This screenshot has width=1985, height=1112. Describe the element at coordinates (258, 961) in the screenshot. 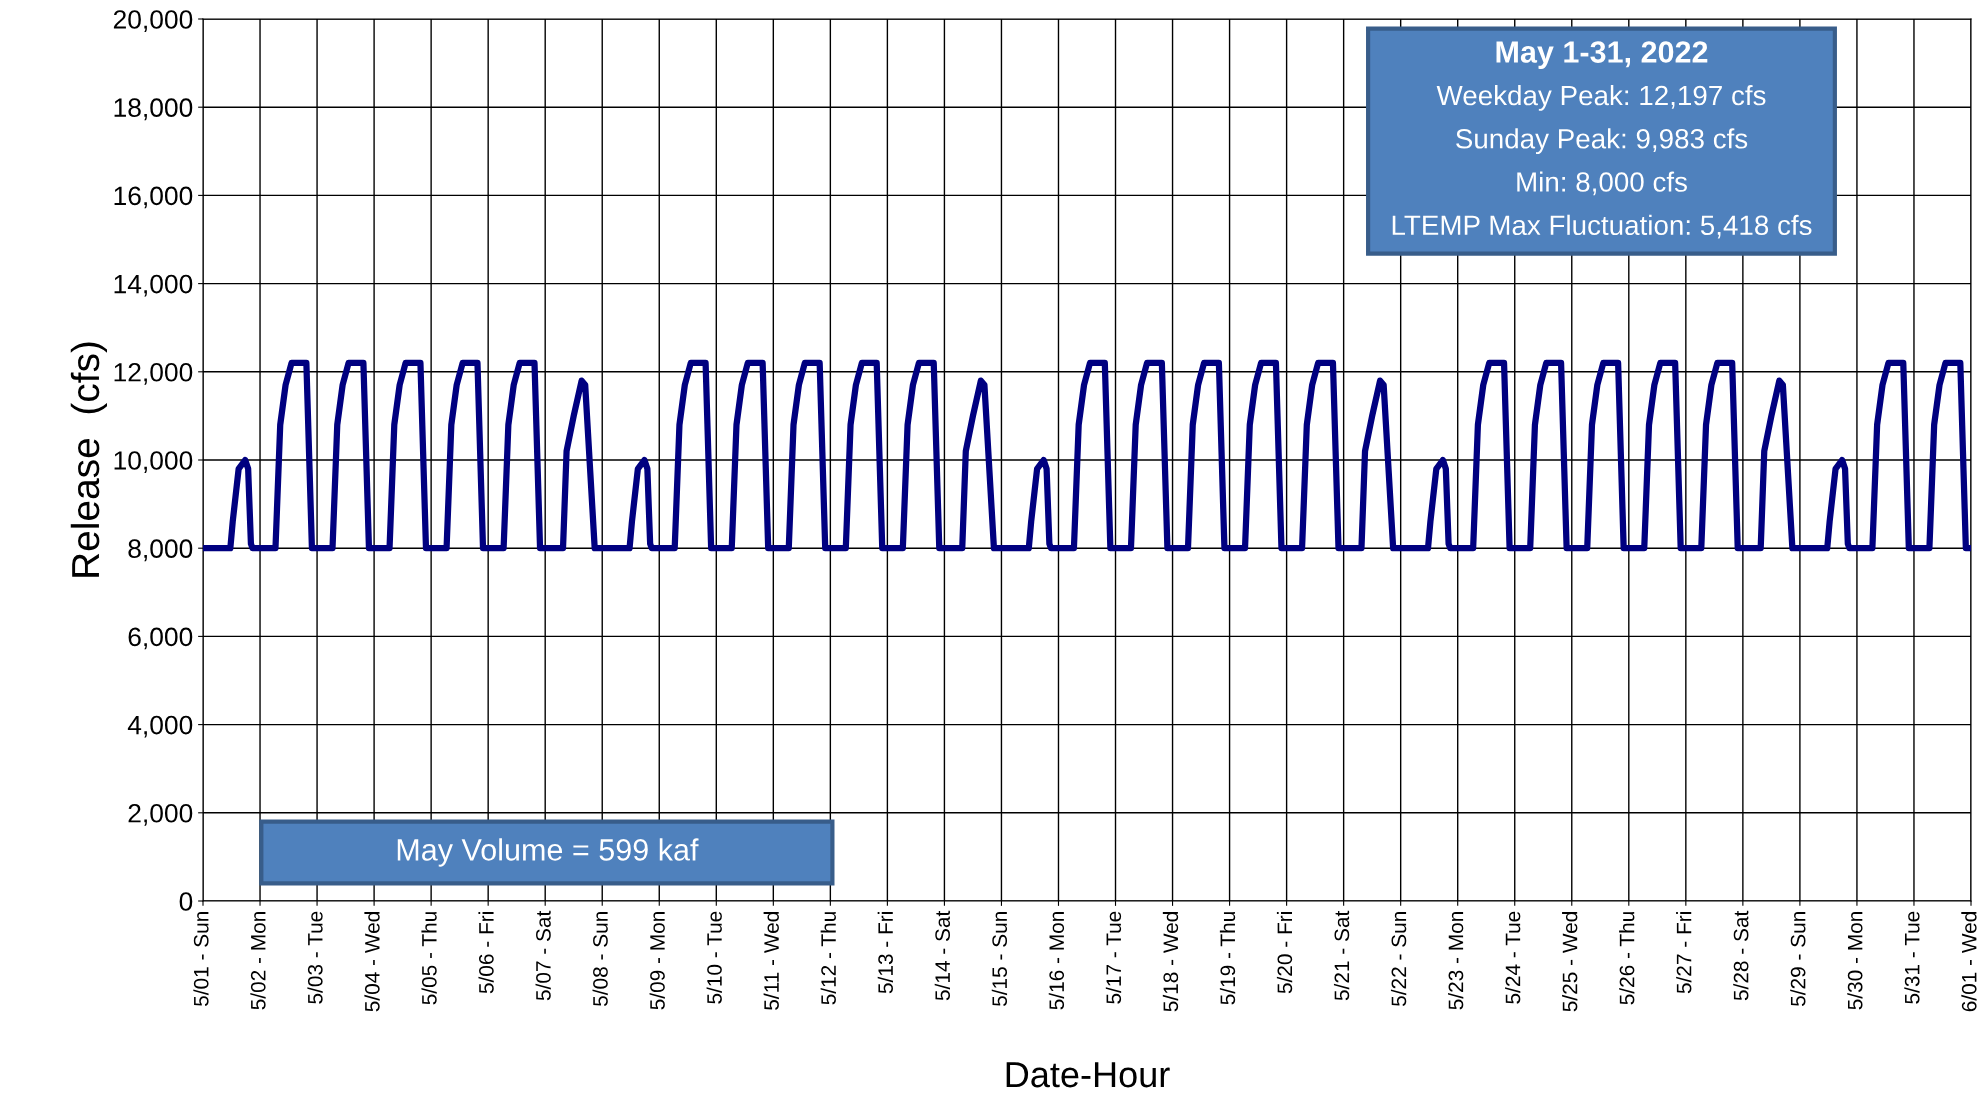

I see `x-tick-label: 5/02 - Mon` at that location.